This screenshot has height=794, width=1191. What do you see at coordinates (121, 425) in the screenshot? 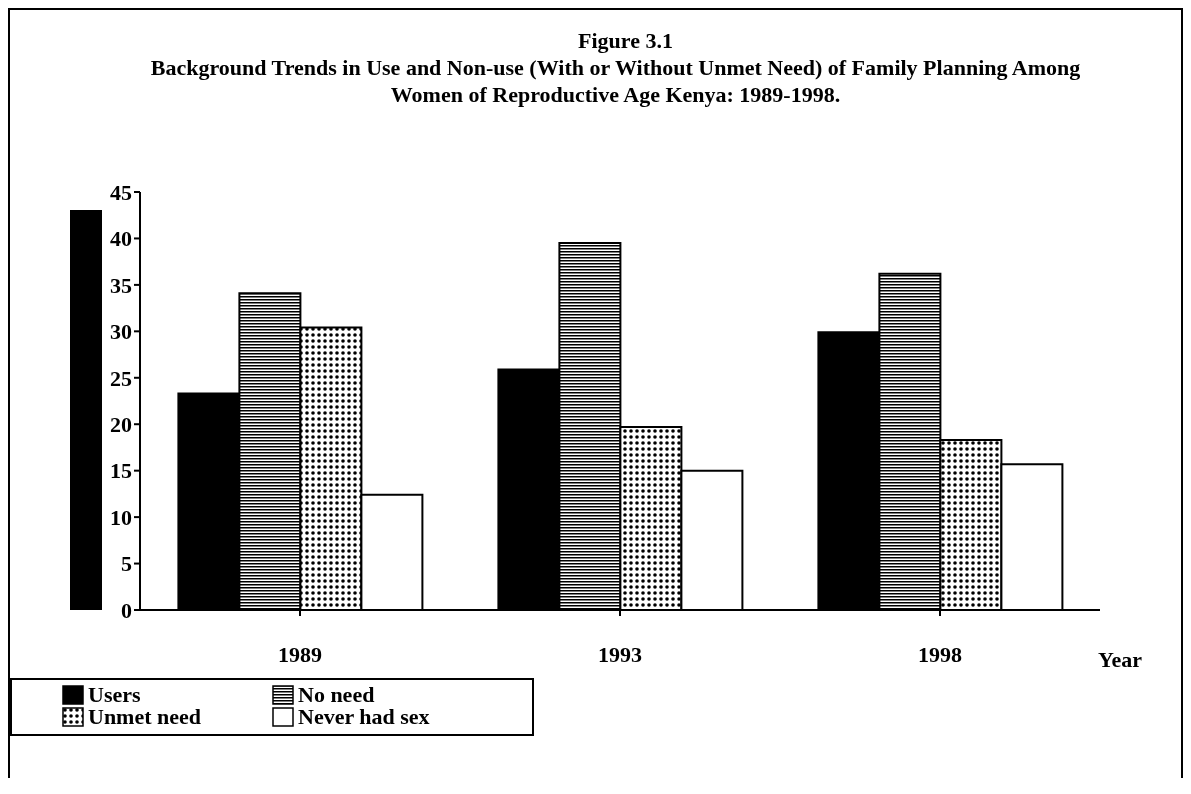
I see `y-tick-label: 20` at bounding box center [121, 425].